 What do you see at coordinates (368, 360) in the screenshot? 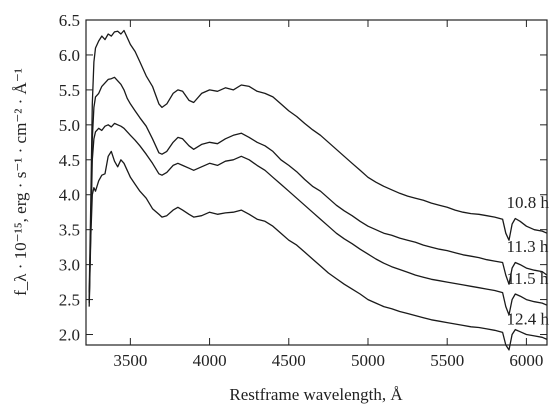
I see `x-tick-label: 5000` at bounding box center [368, 360].